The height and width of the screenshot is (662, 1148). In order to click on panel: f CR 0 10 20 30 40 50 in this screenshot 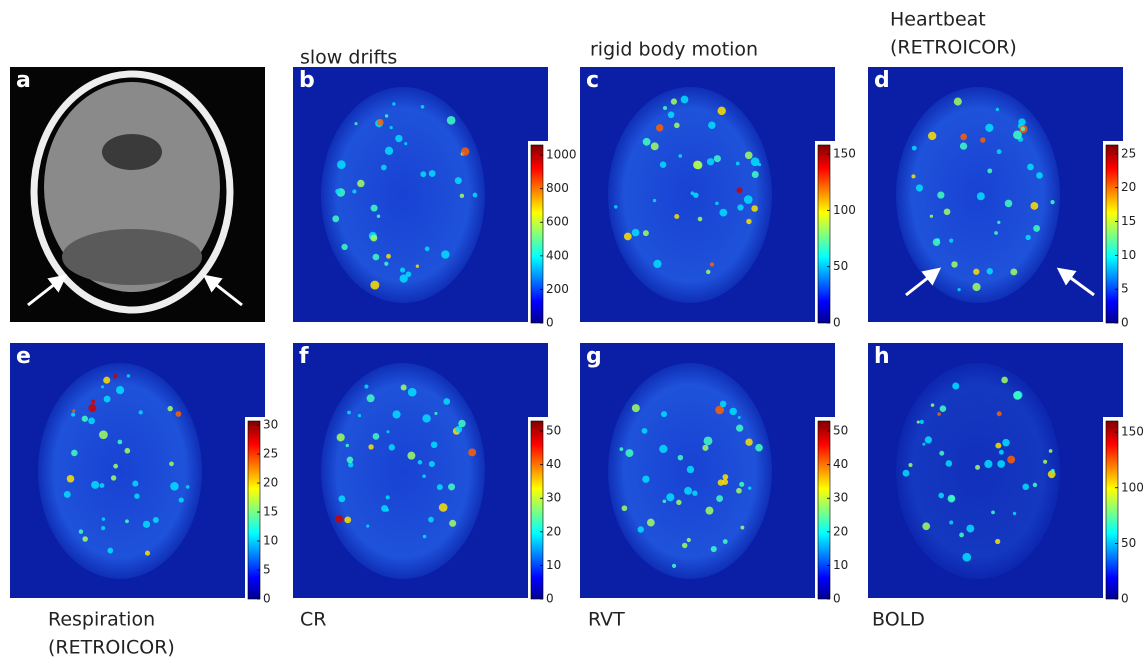, I will do `click(427, 487)`.